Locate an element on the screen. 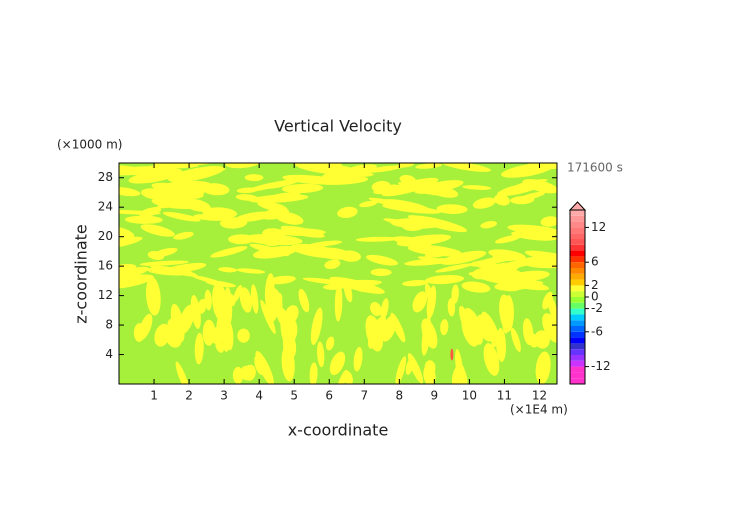  y-tick-label: 12 is located at coordinates (105, 295).